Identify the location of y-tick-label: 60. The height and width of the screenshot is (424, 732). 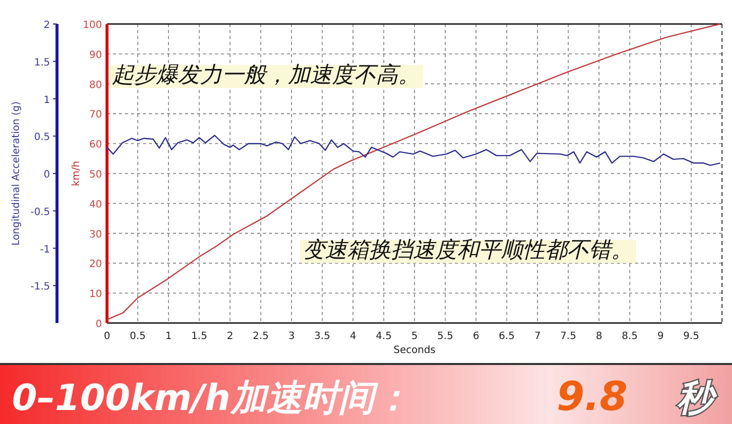
(95, 145).